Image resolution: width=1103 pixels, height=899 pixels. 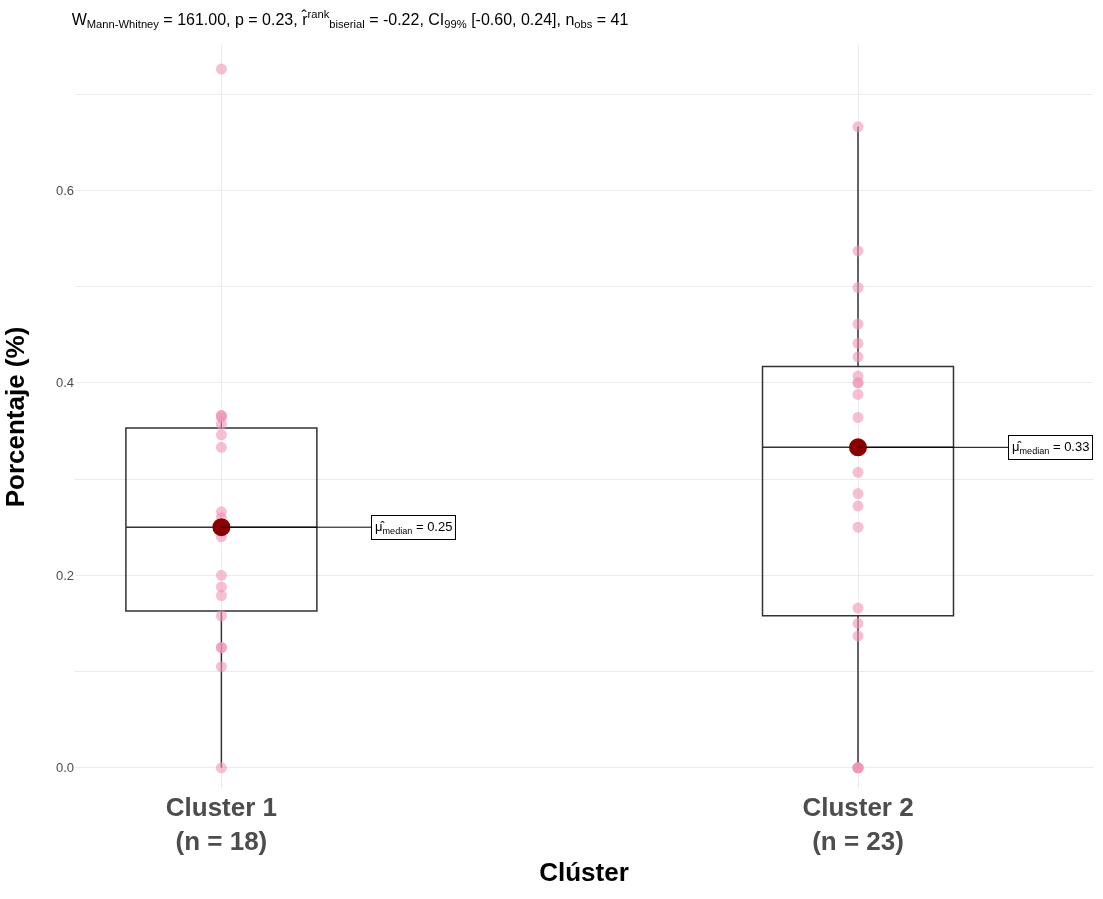 I want to click on y-tick-label: 0.2, so click(x=64, y=575).